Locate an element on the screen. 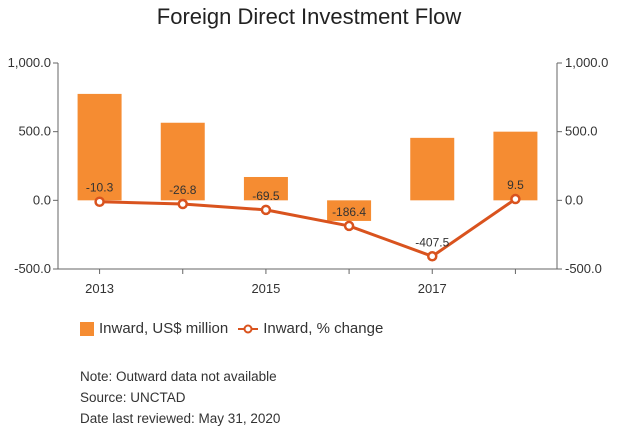 This screenshot has width=618, height=448. x-axis-tick-label: 2017 is located at coordinates (432, 288).